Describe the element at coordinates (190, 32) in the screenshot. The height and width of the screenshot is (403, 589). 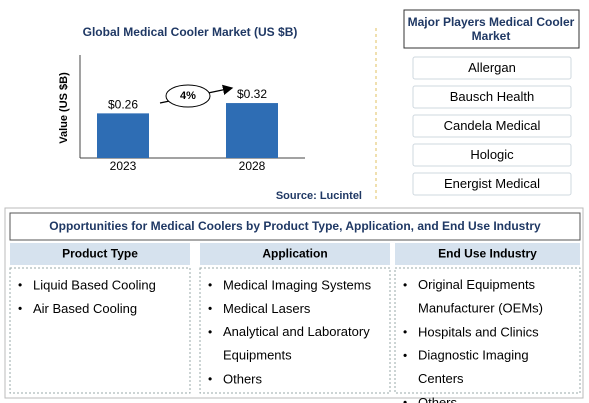
I see `chart-title: Global Medical Cooler Market (US $B)` at that location.